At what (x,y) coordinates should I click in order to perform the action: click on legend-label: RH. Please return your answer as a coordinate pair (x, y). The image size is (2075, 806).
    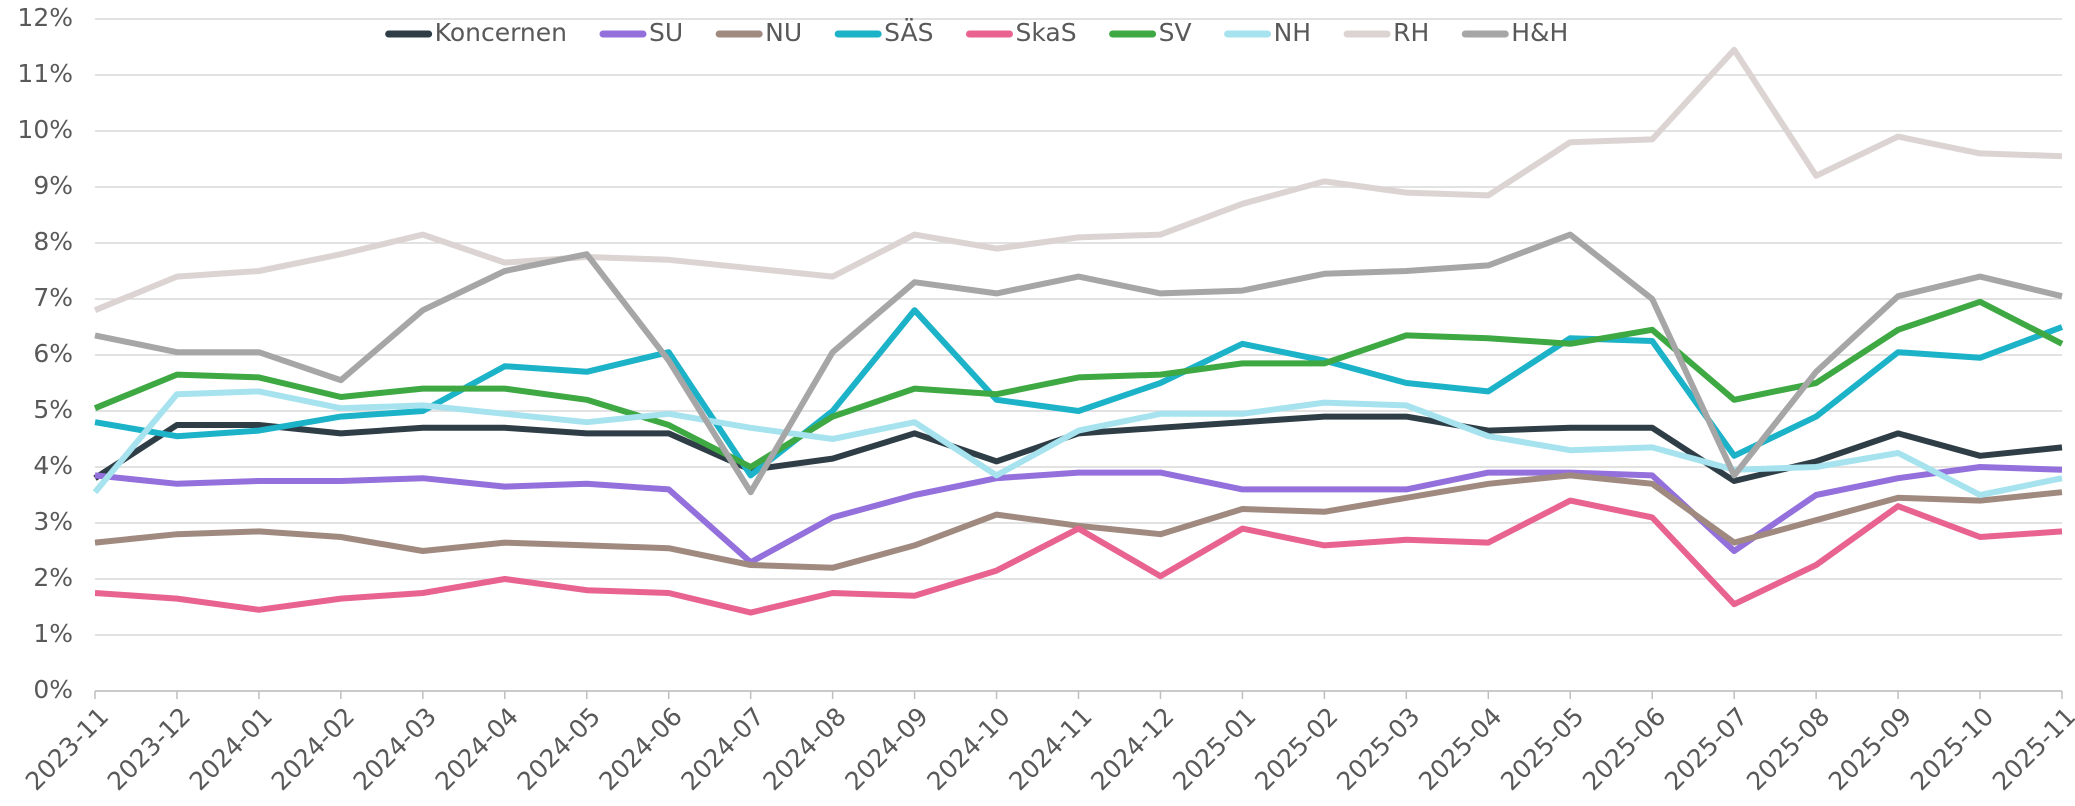
    Looking at the image, I should click on (1411, 32).